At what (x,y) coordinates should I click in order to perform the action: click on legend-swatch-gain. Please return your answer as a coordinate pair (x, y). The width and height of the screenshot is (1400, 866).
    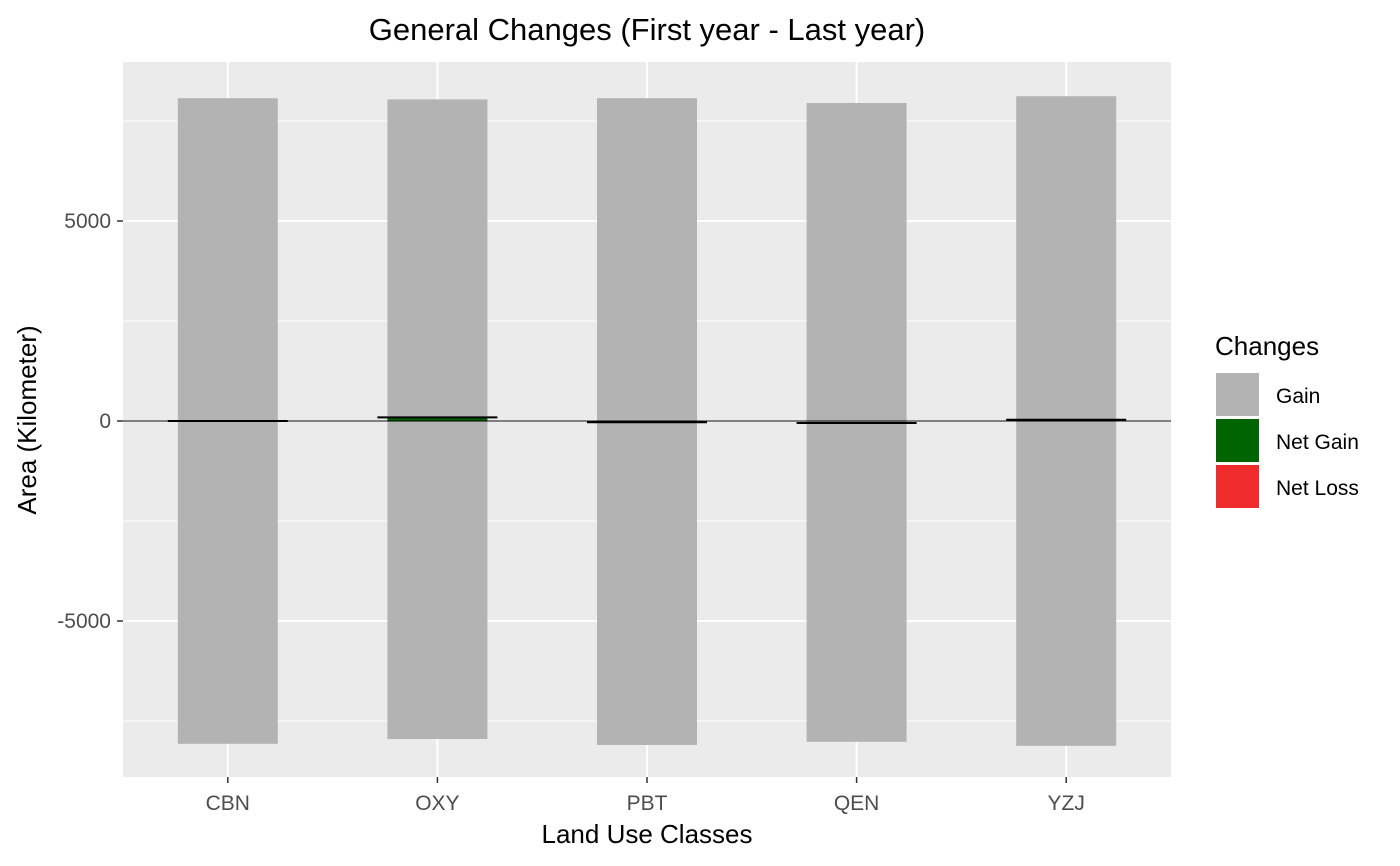
    Looking at the image, I should click on (1237, 394).